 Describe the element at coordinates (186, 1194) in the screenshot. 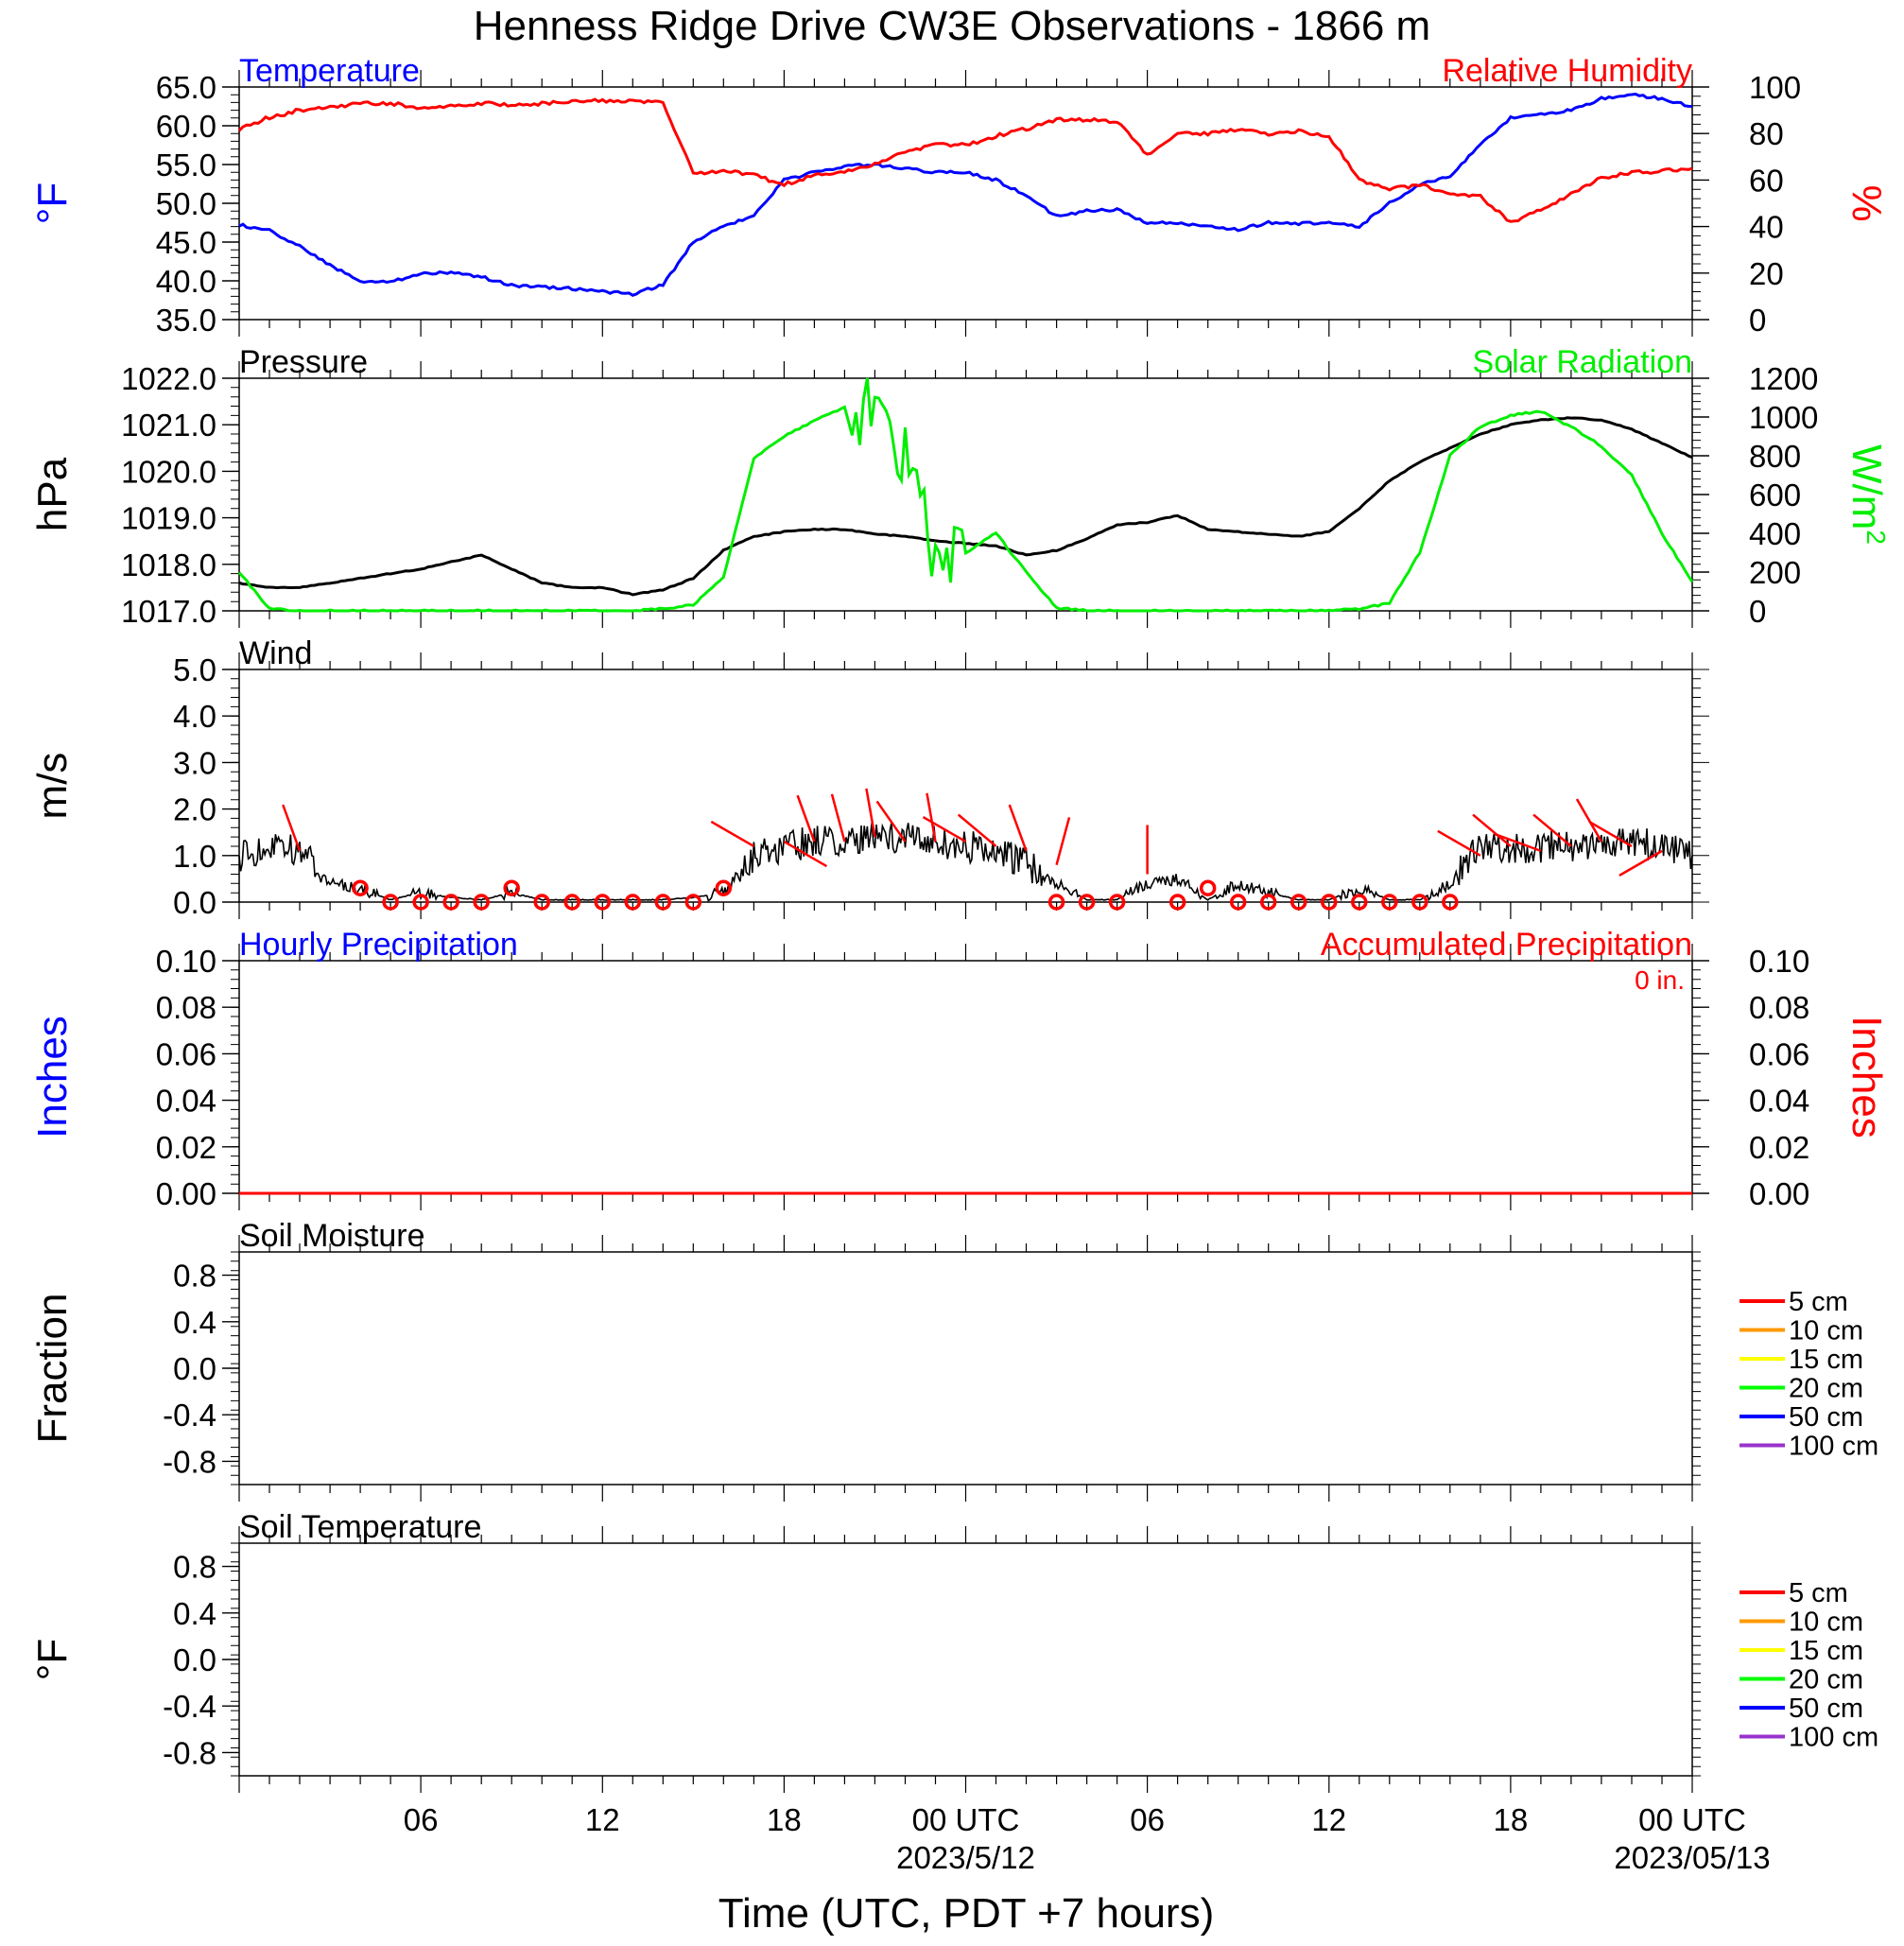

I see `y-tick-label-left: 0.00` at that location.